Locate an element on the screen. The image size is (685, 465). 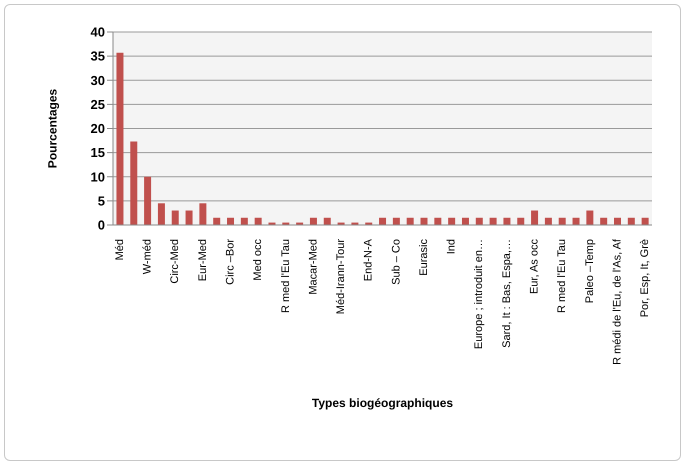
x-tick-label: Macar-Med is located at coordinates (313, 267).